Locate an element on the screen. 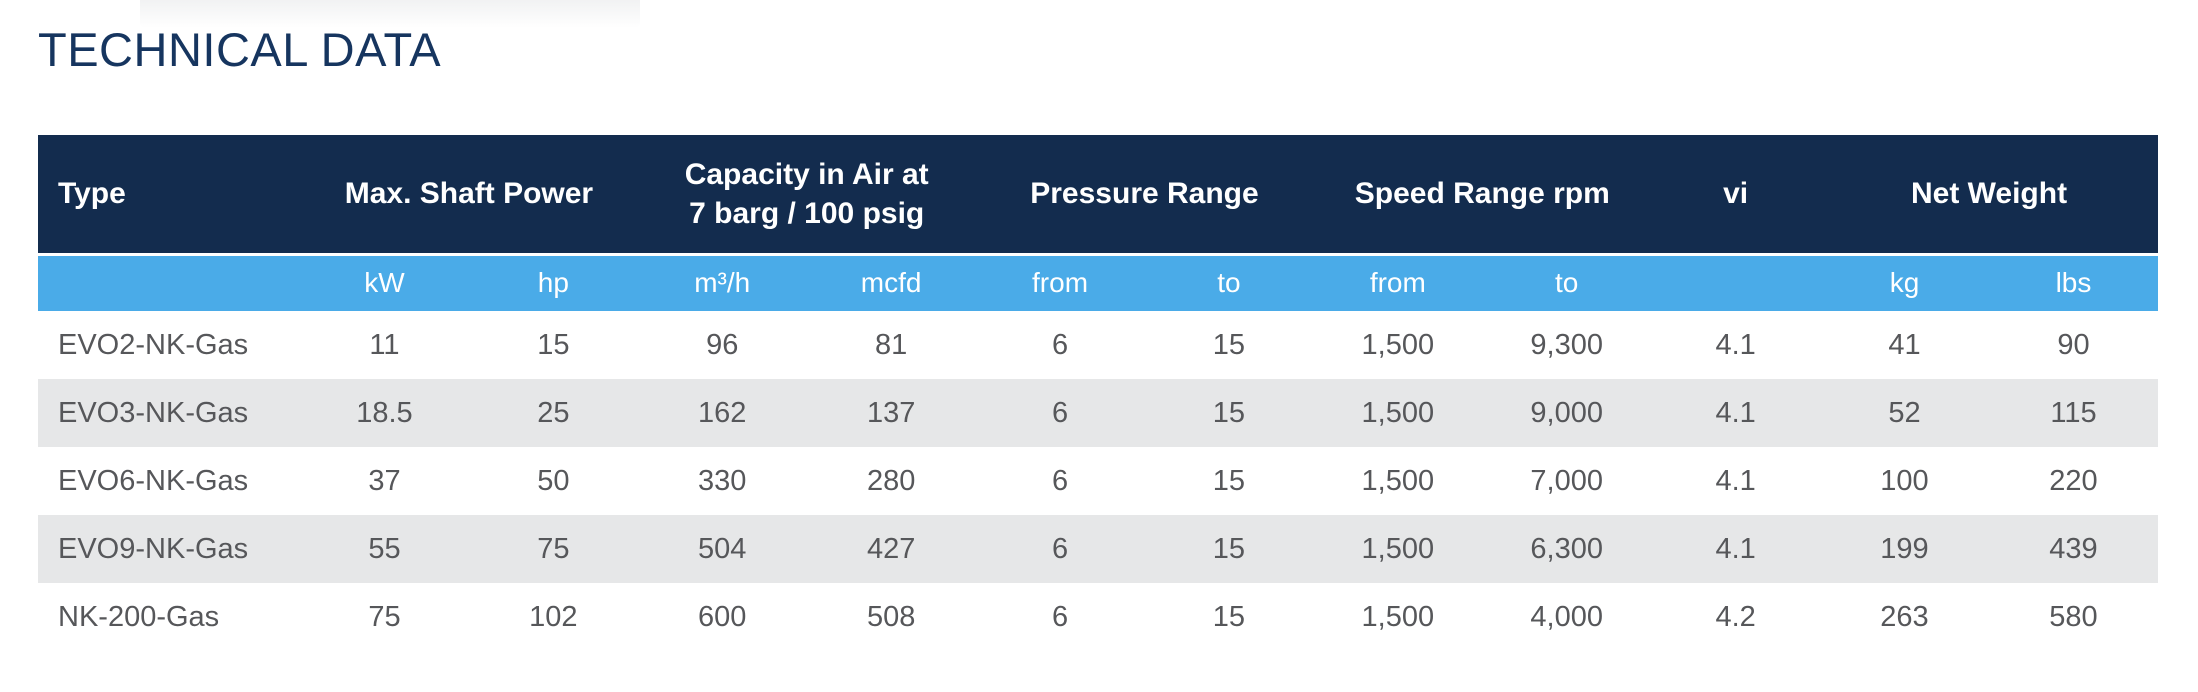 This screenshot has height=692, width=2198. header-units-row: kW hp m³/h mcfd from to from to kg lbs is located at coordinates (1098, 282).